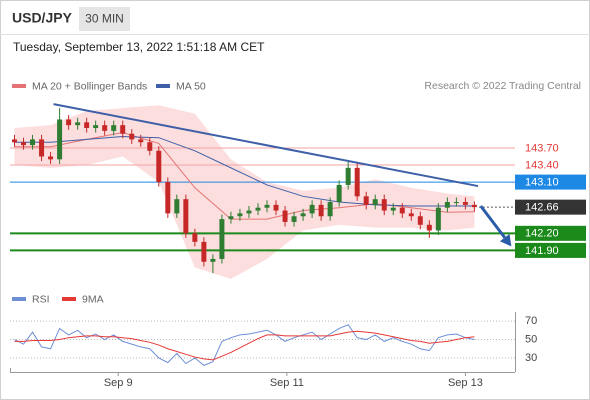 Image resolution: width=590 pixels, height=400 pixels. I want to click on level-label: 142.20, so click(542, 234).